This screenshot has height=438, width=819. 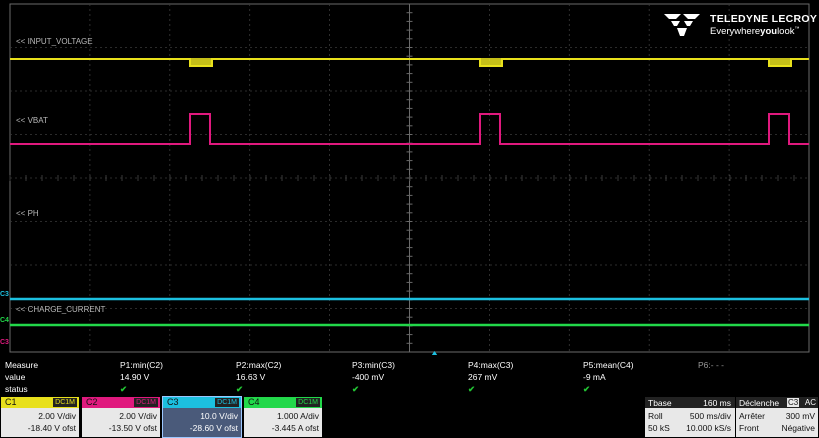 I want to click on timebase-samples: 50 kS, so click(x=659, y=428).